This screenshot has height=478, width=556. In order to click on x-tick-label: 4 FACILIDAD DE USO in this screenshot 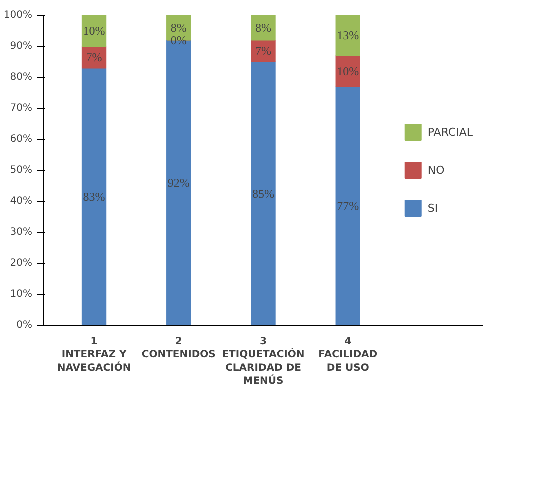, I will do `click(348, 355)`.